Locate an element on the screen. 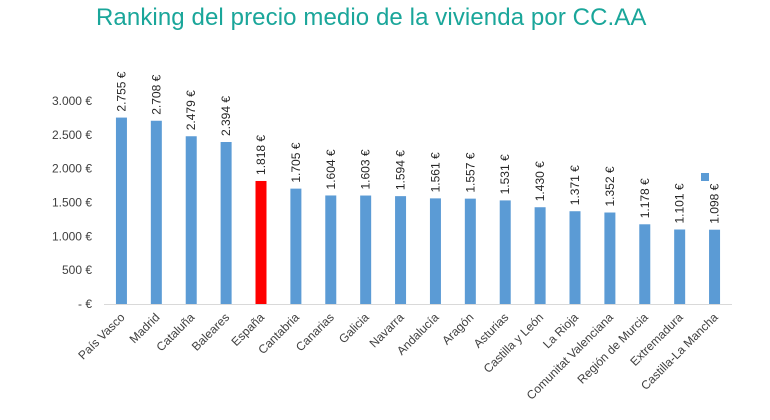  y-tick-label: 2.000 € is located at coordinates (72, 169).